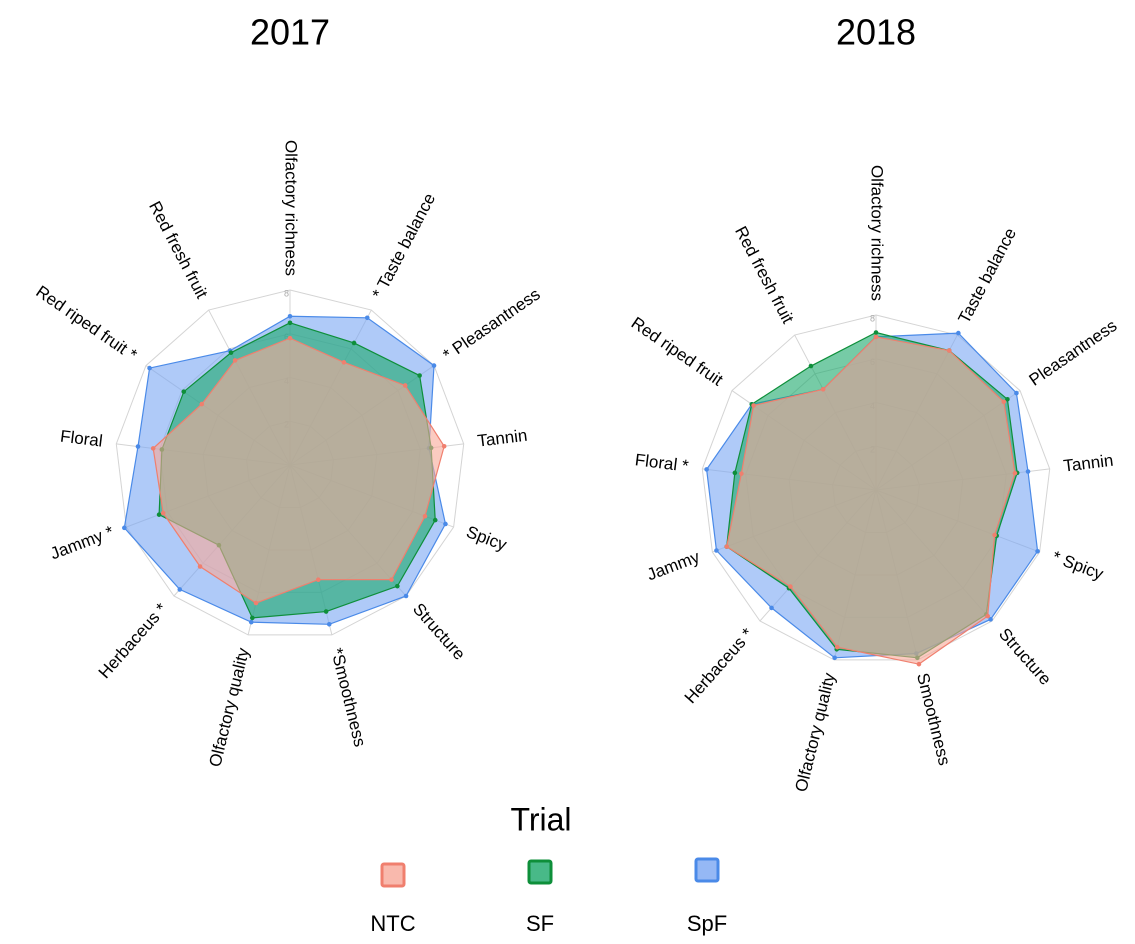  Describe the element at coordinates (876, 32) in the screenshot. I see `chart-title: 2018` at that location.